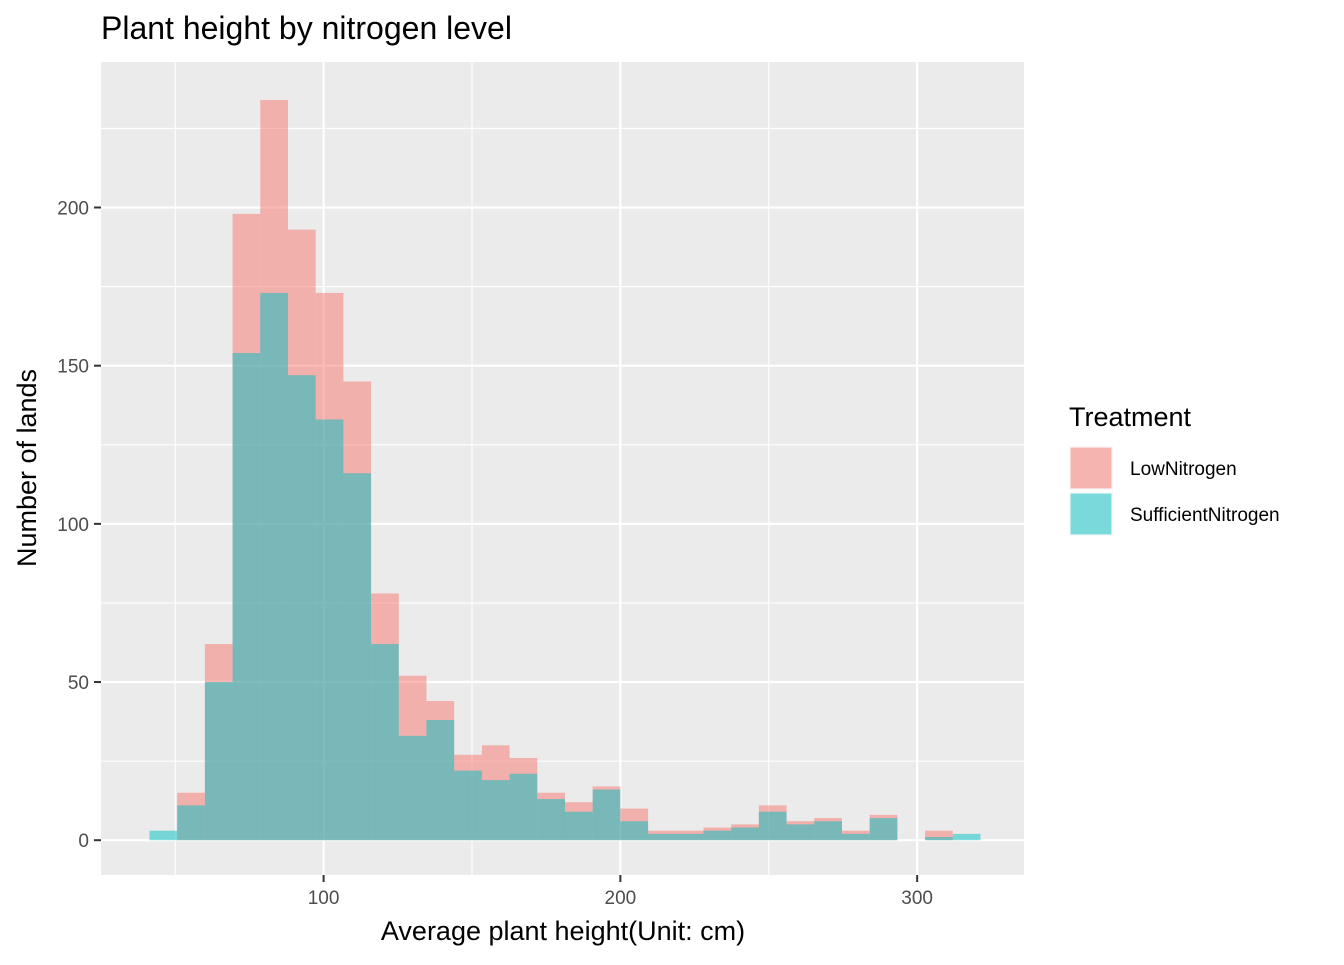  What do you see at coordinates (78, 683) in the screenshot?
I see `y-tick-label: 50` at bounding box center [78, 683].